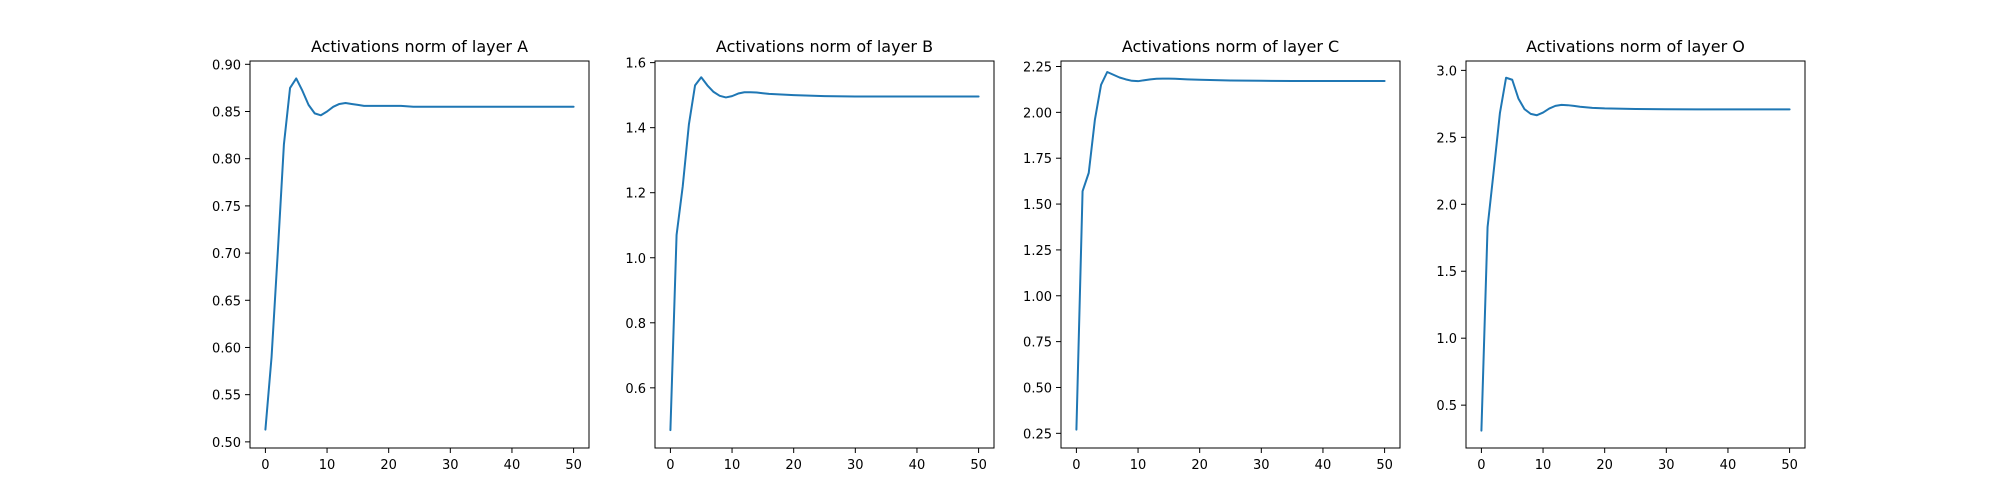 The height and width of the screenshot is (500, 2000). What do you see at coordinates (226, 301) in the screenshot?
I see `y-tick-label: 0.65` at bounding box center [226, 301].